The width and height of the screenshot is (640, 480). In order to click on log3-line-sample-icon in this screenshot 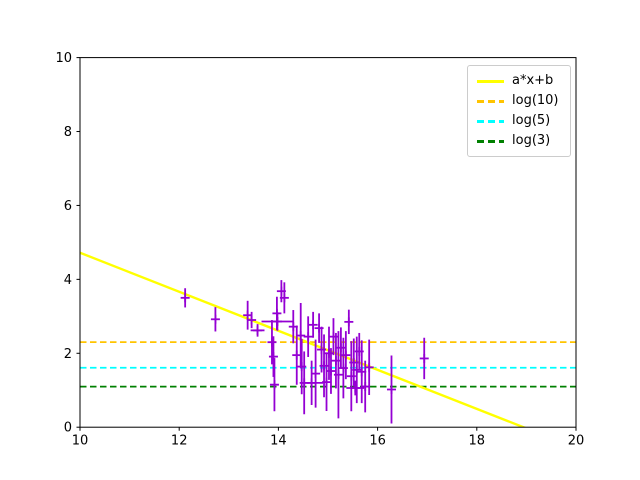, I will do `click(490, 141)`.